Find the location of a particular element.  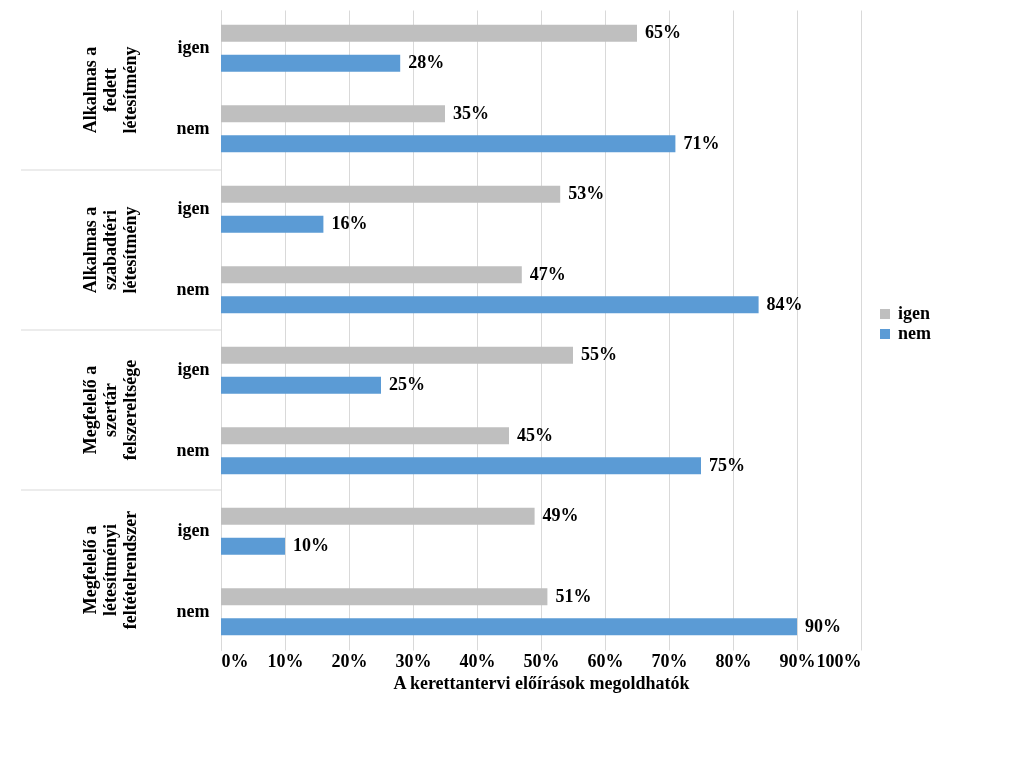

x-tick-label: 60% is located at coordinates (605, 660).